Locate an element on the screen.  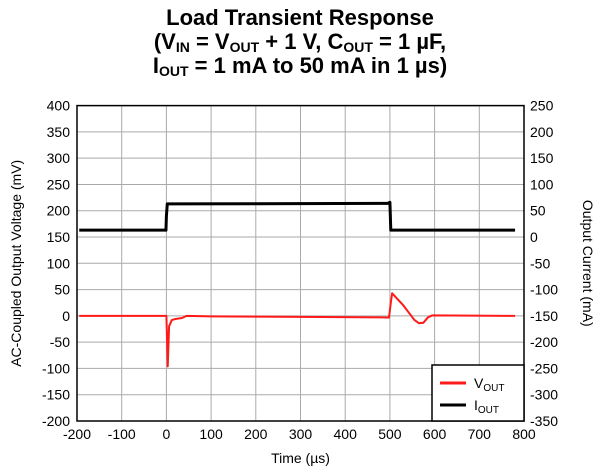
y2-tick-label: -150 is located at coordinates (544, 316).